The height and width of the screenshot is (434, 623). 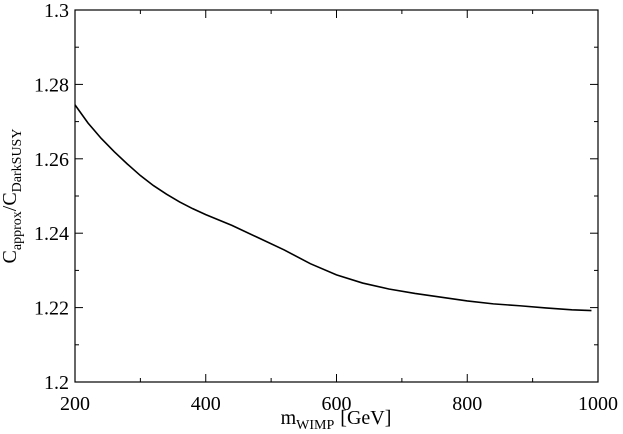 I want to click on x-axis-label: mWIMP [GeV], so click(x=336, y=420).